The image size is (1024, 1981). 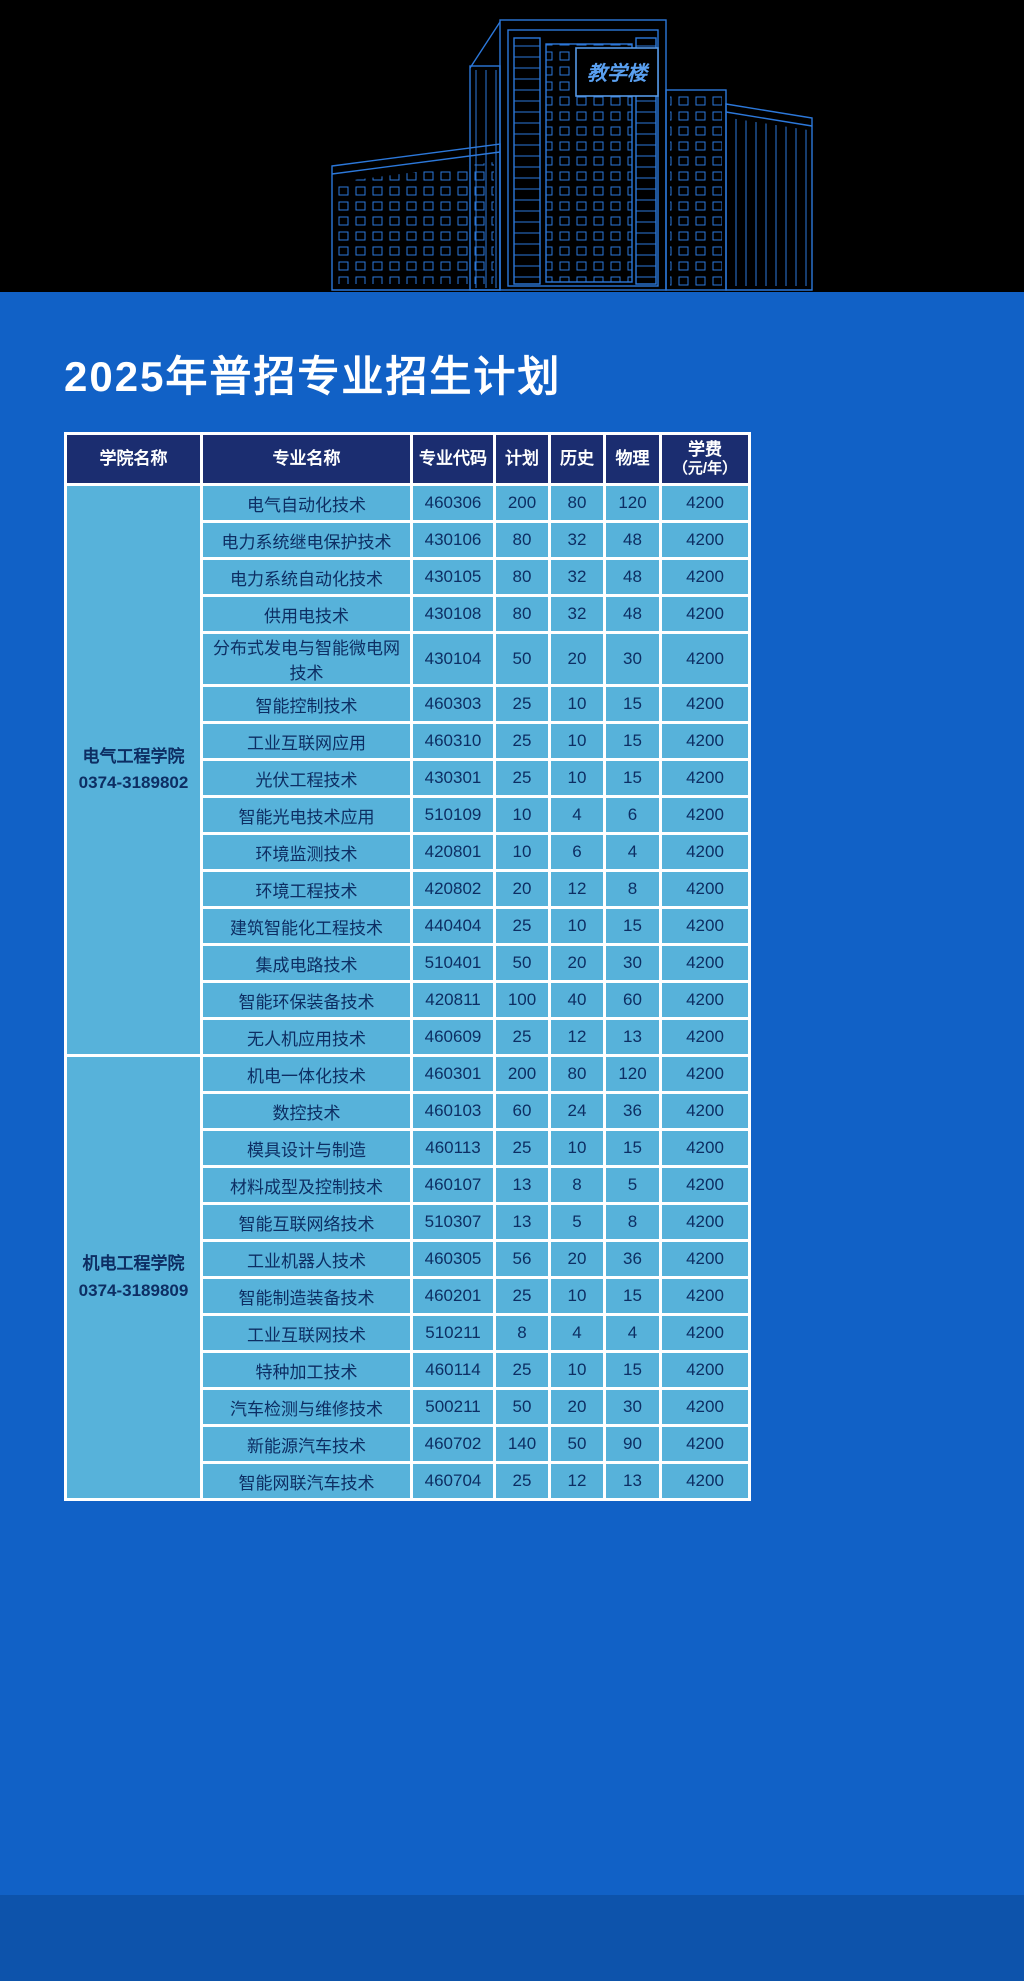 I want to click on table-row: 电力系统自动化技术 430105 80 32 48 4200, so click(x=408, y=577).